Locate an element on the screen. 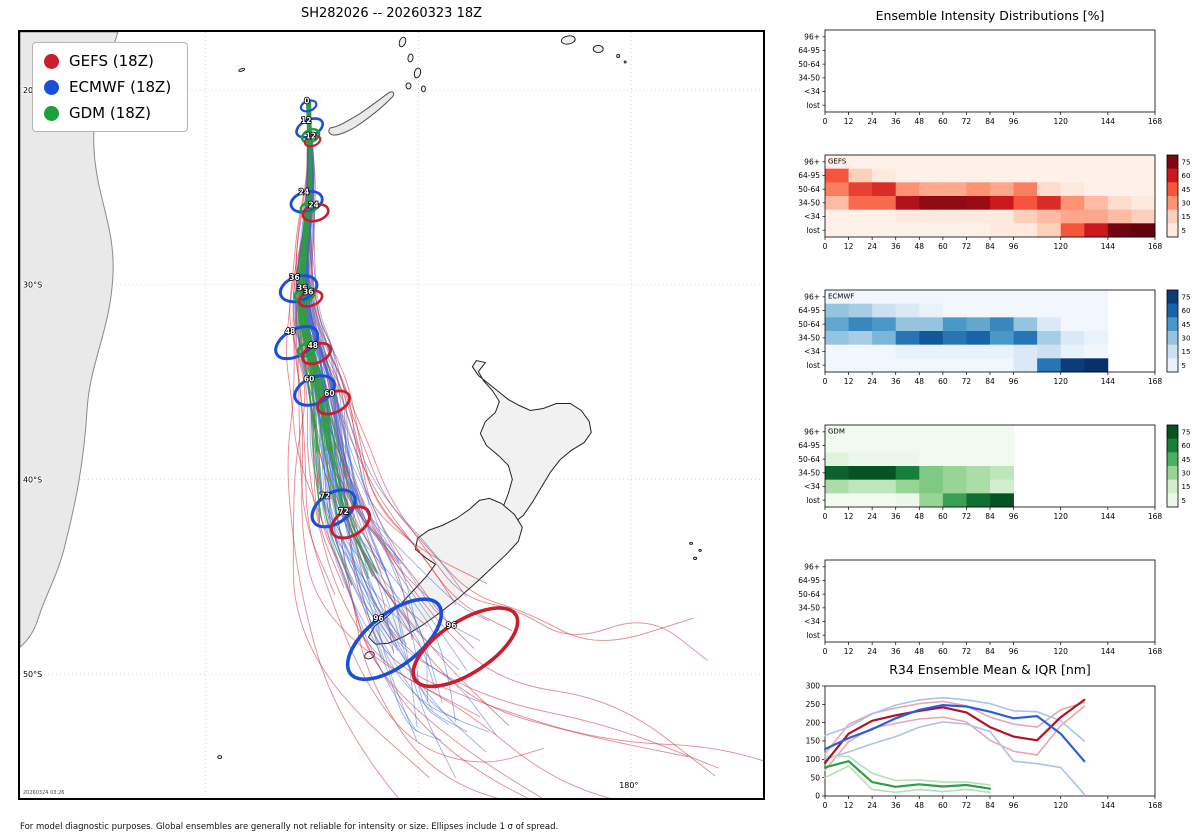 Image resolution: width=1200 pixels, height=840 pixels. ellipse-hour-label: 48 is located at coordinates (313, 345).